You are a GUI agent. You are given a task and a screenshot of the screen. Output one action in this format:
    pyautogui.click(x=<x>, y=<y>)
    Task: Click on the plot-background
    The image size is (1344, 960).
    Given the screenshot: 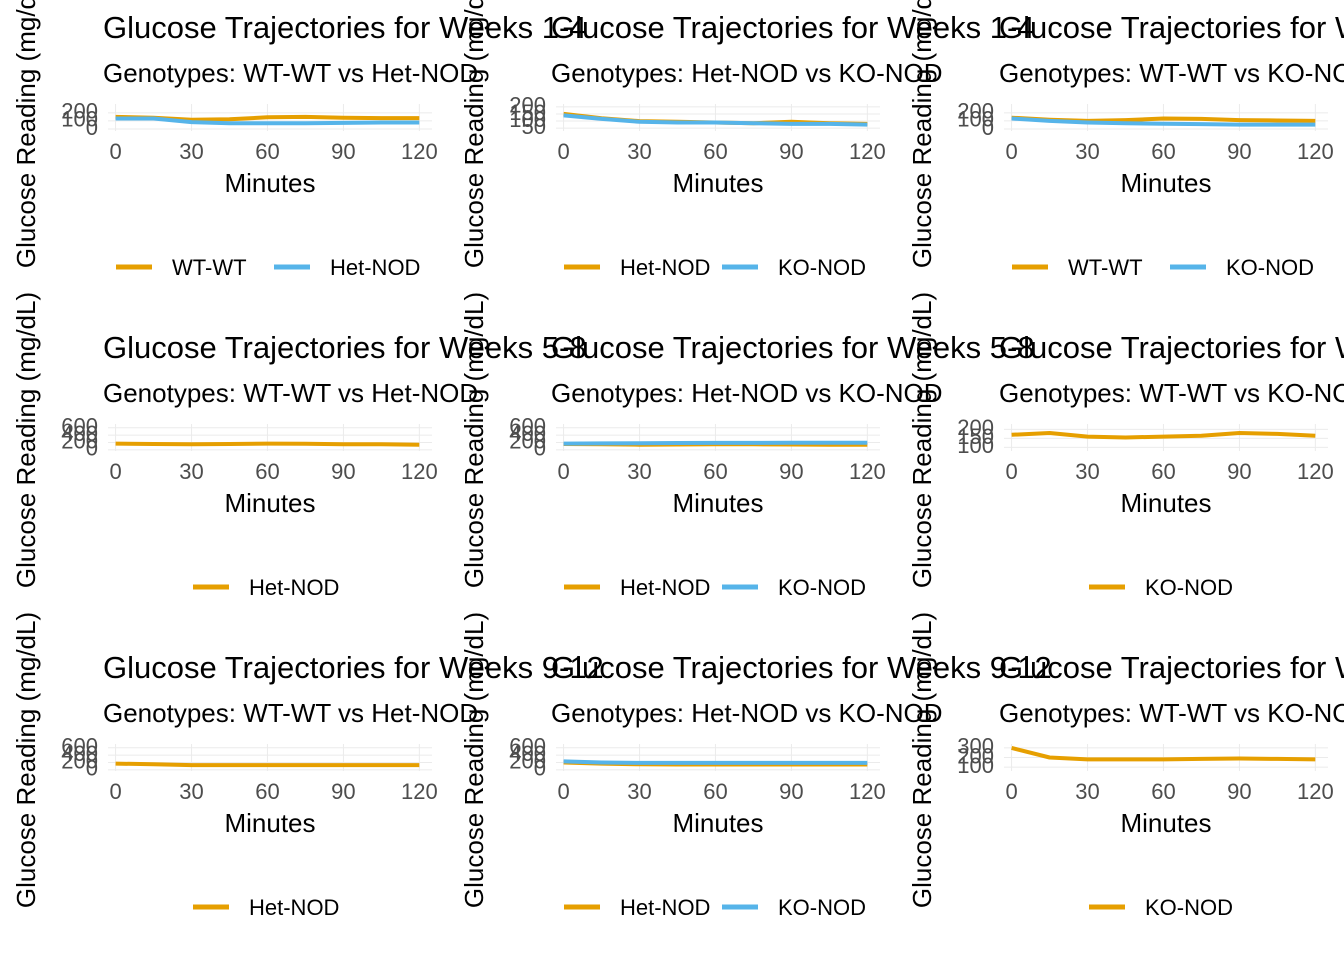 What is the action you would take?
    pyautogui.click(x=270, y=437)
    